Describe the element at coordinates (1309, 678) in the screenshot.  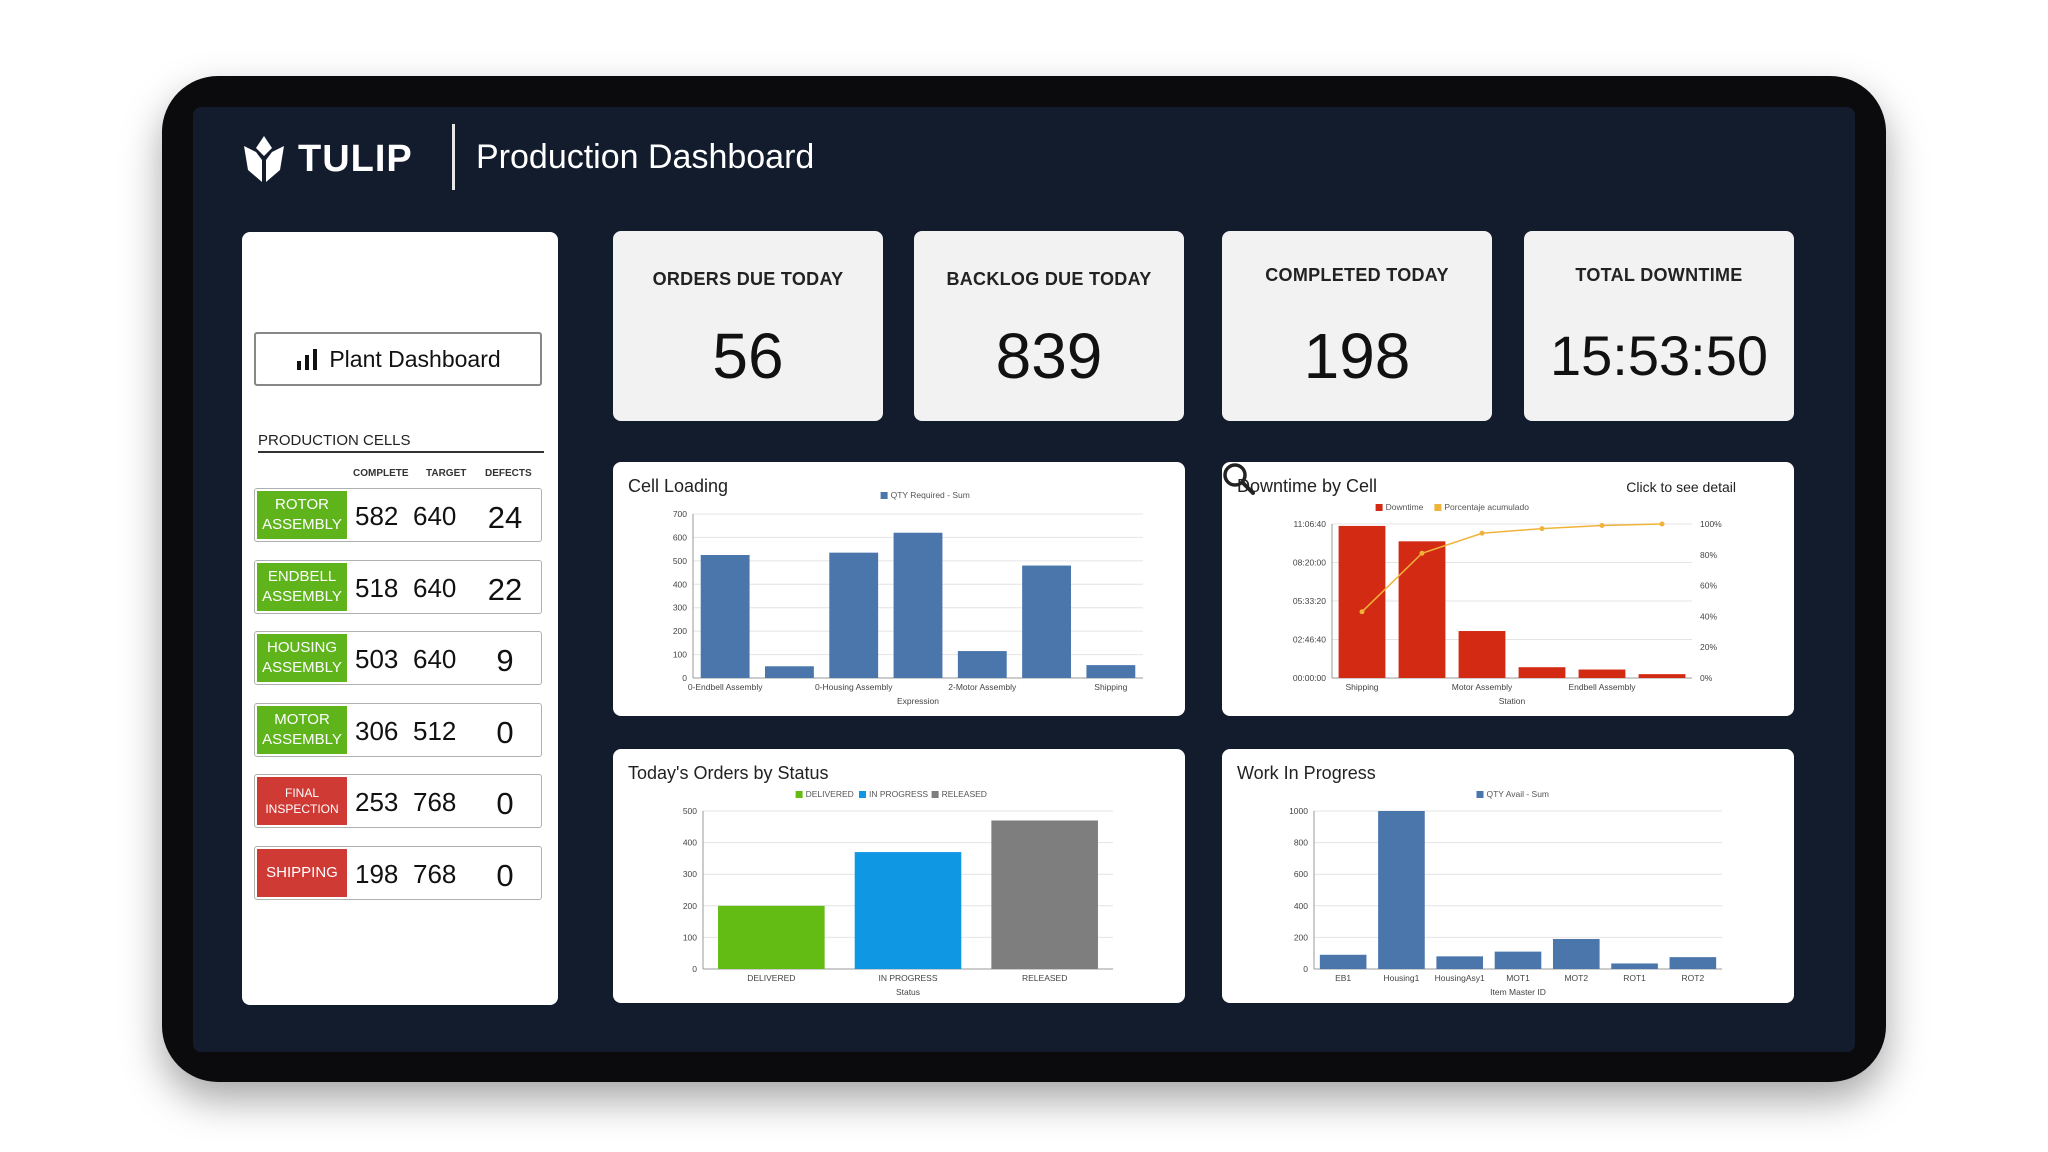
I see `y-tick-label: 00:00:00` at that location.